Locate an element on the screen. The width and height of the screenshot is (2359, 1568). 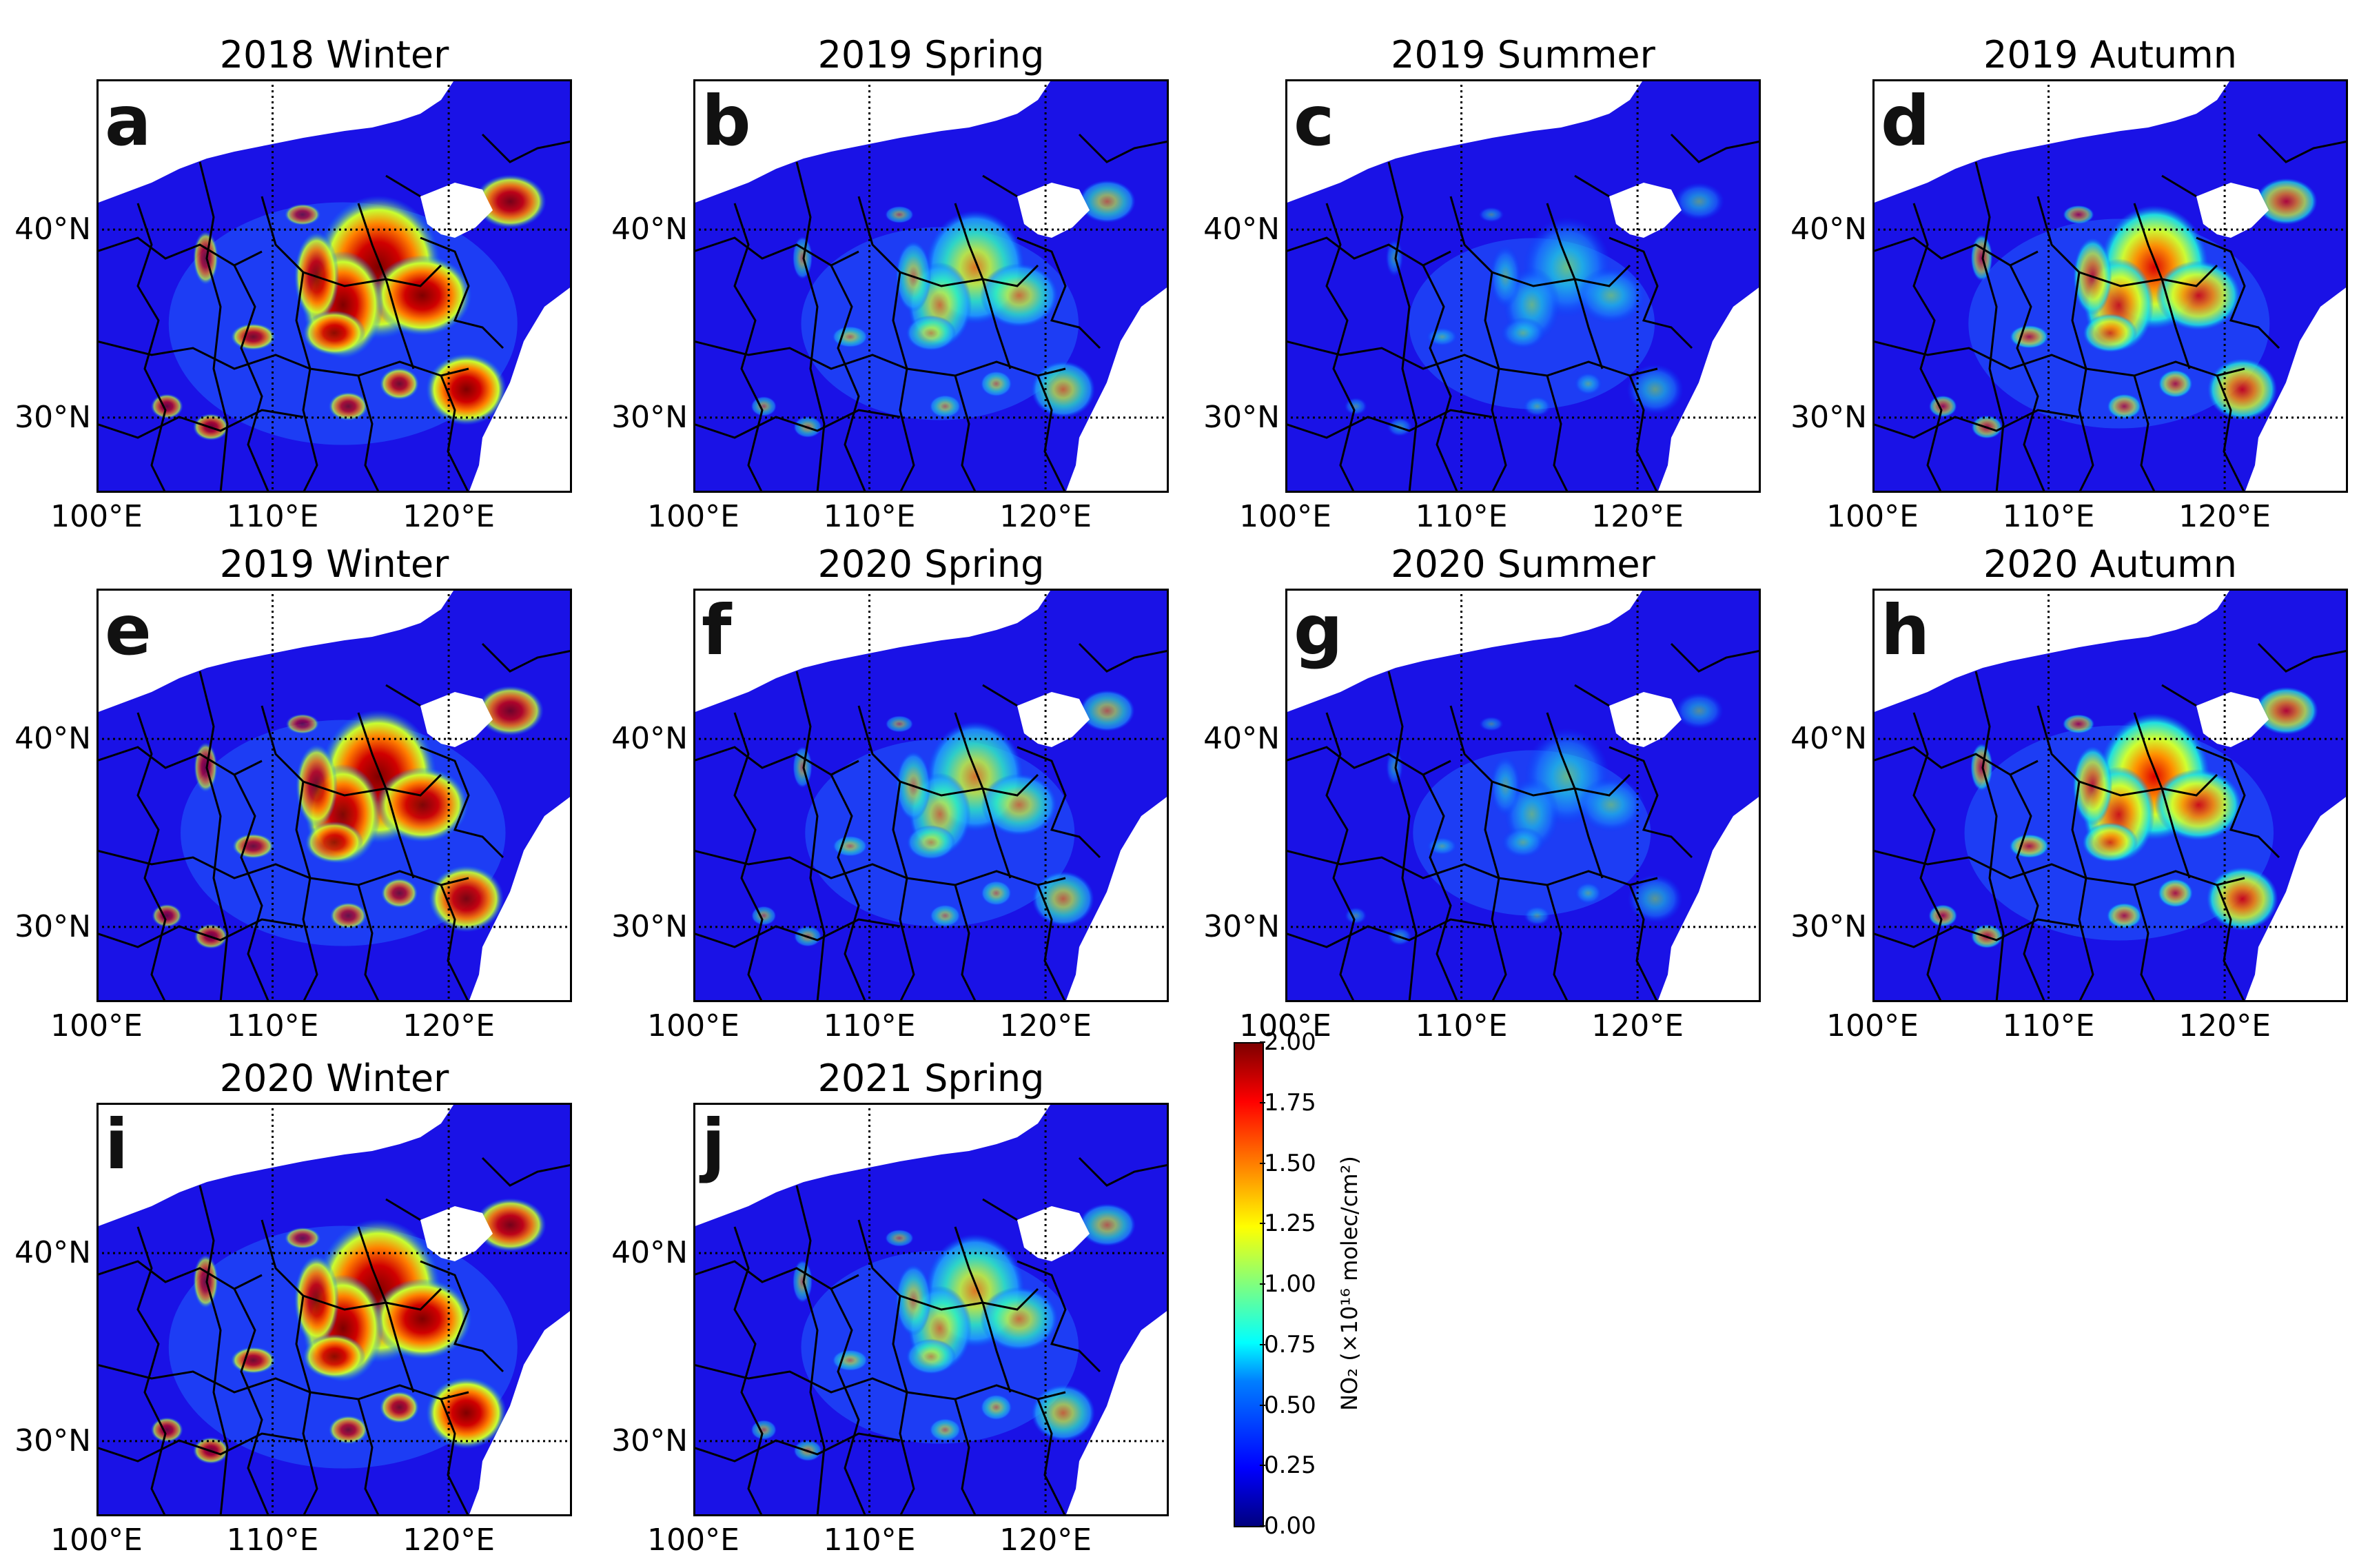
no2-map: b is located at coordinates (931, 286).